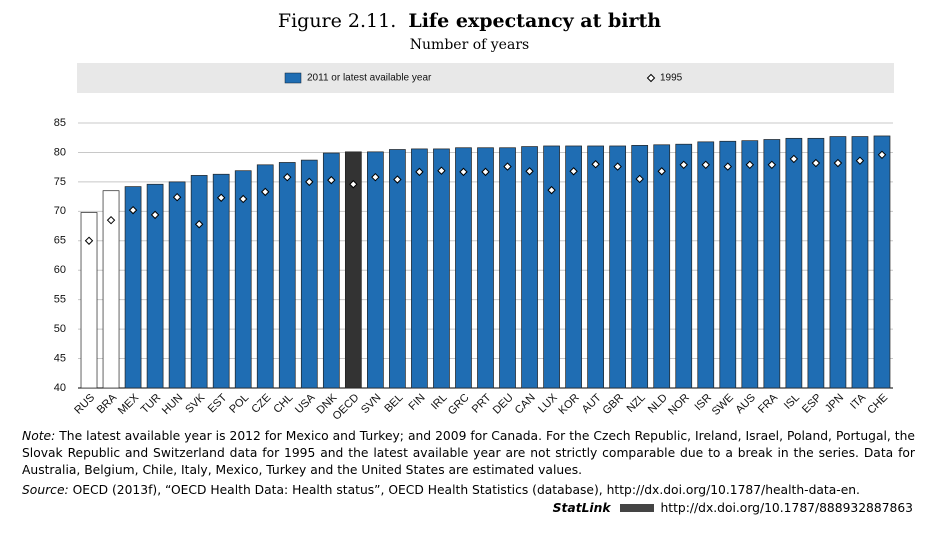 This screenshot has width=939, height=533. Describe the element at coordinates (568, 404) in the screenshot. I see `x-tick-label: KOR` at that location.